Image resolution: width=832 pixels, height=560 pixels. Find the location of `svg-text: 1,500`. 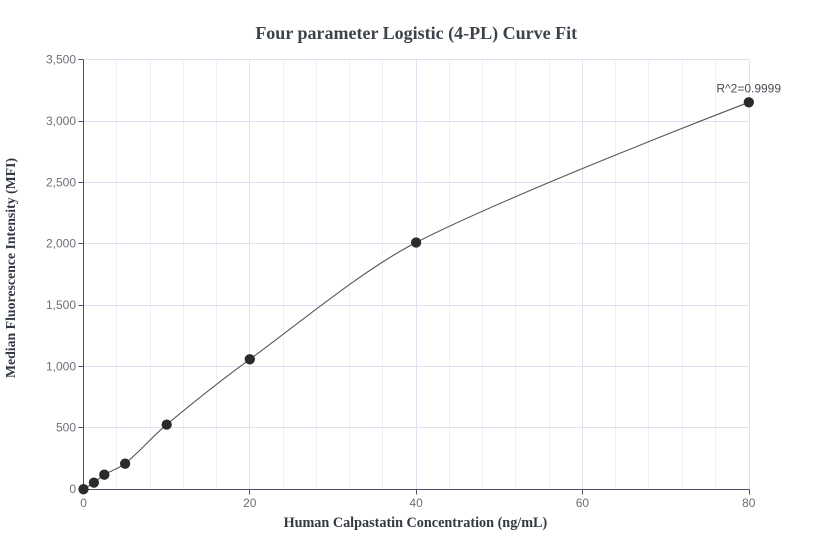

svg-text: 1,500 is located at coordinates (61, 305).